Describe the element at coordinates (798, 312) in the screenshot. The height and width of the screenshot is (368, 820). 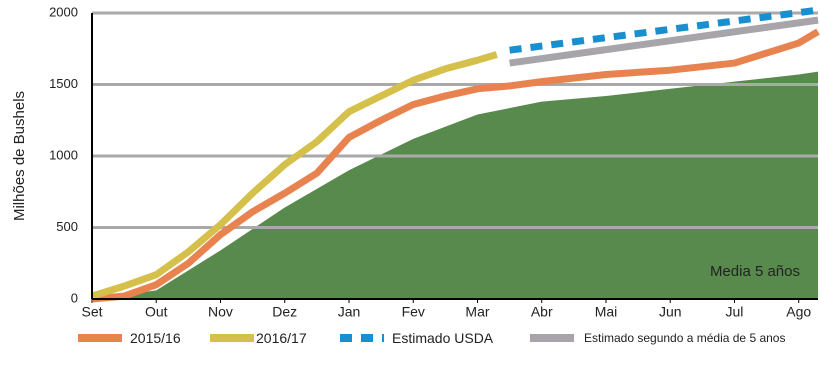
I see `x-tick-label: Ago` at that location.